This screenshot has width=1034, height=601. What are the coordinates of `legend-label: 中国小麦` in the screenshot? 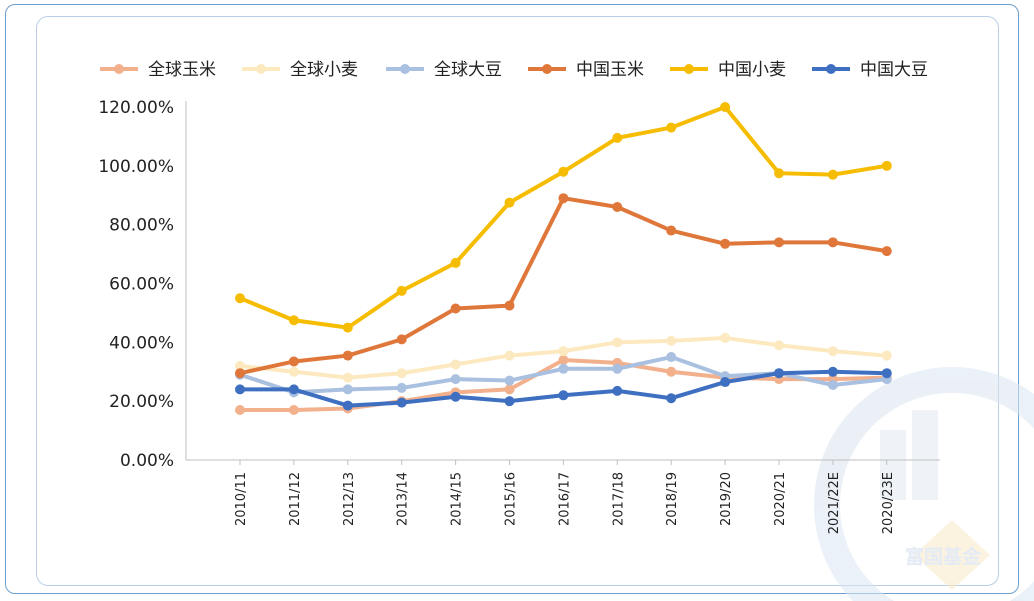 It's located at (752, 70).